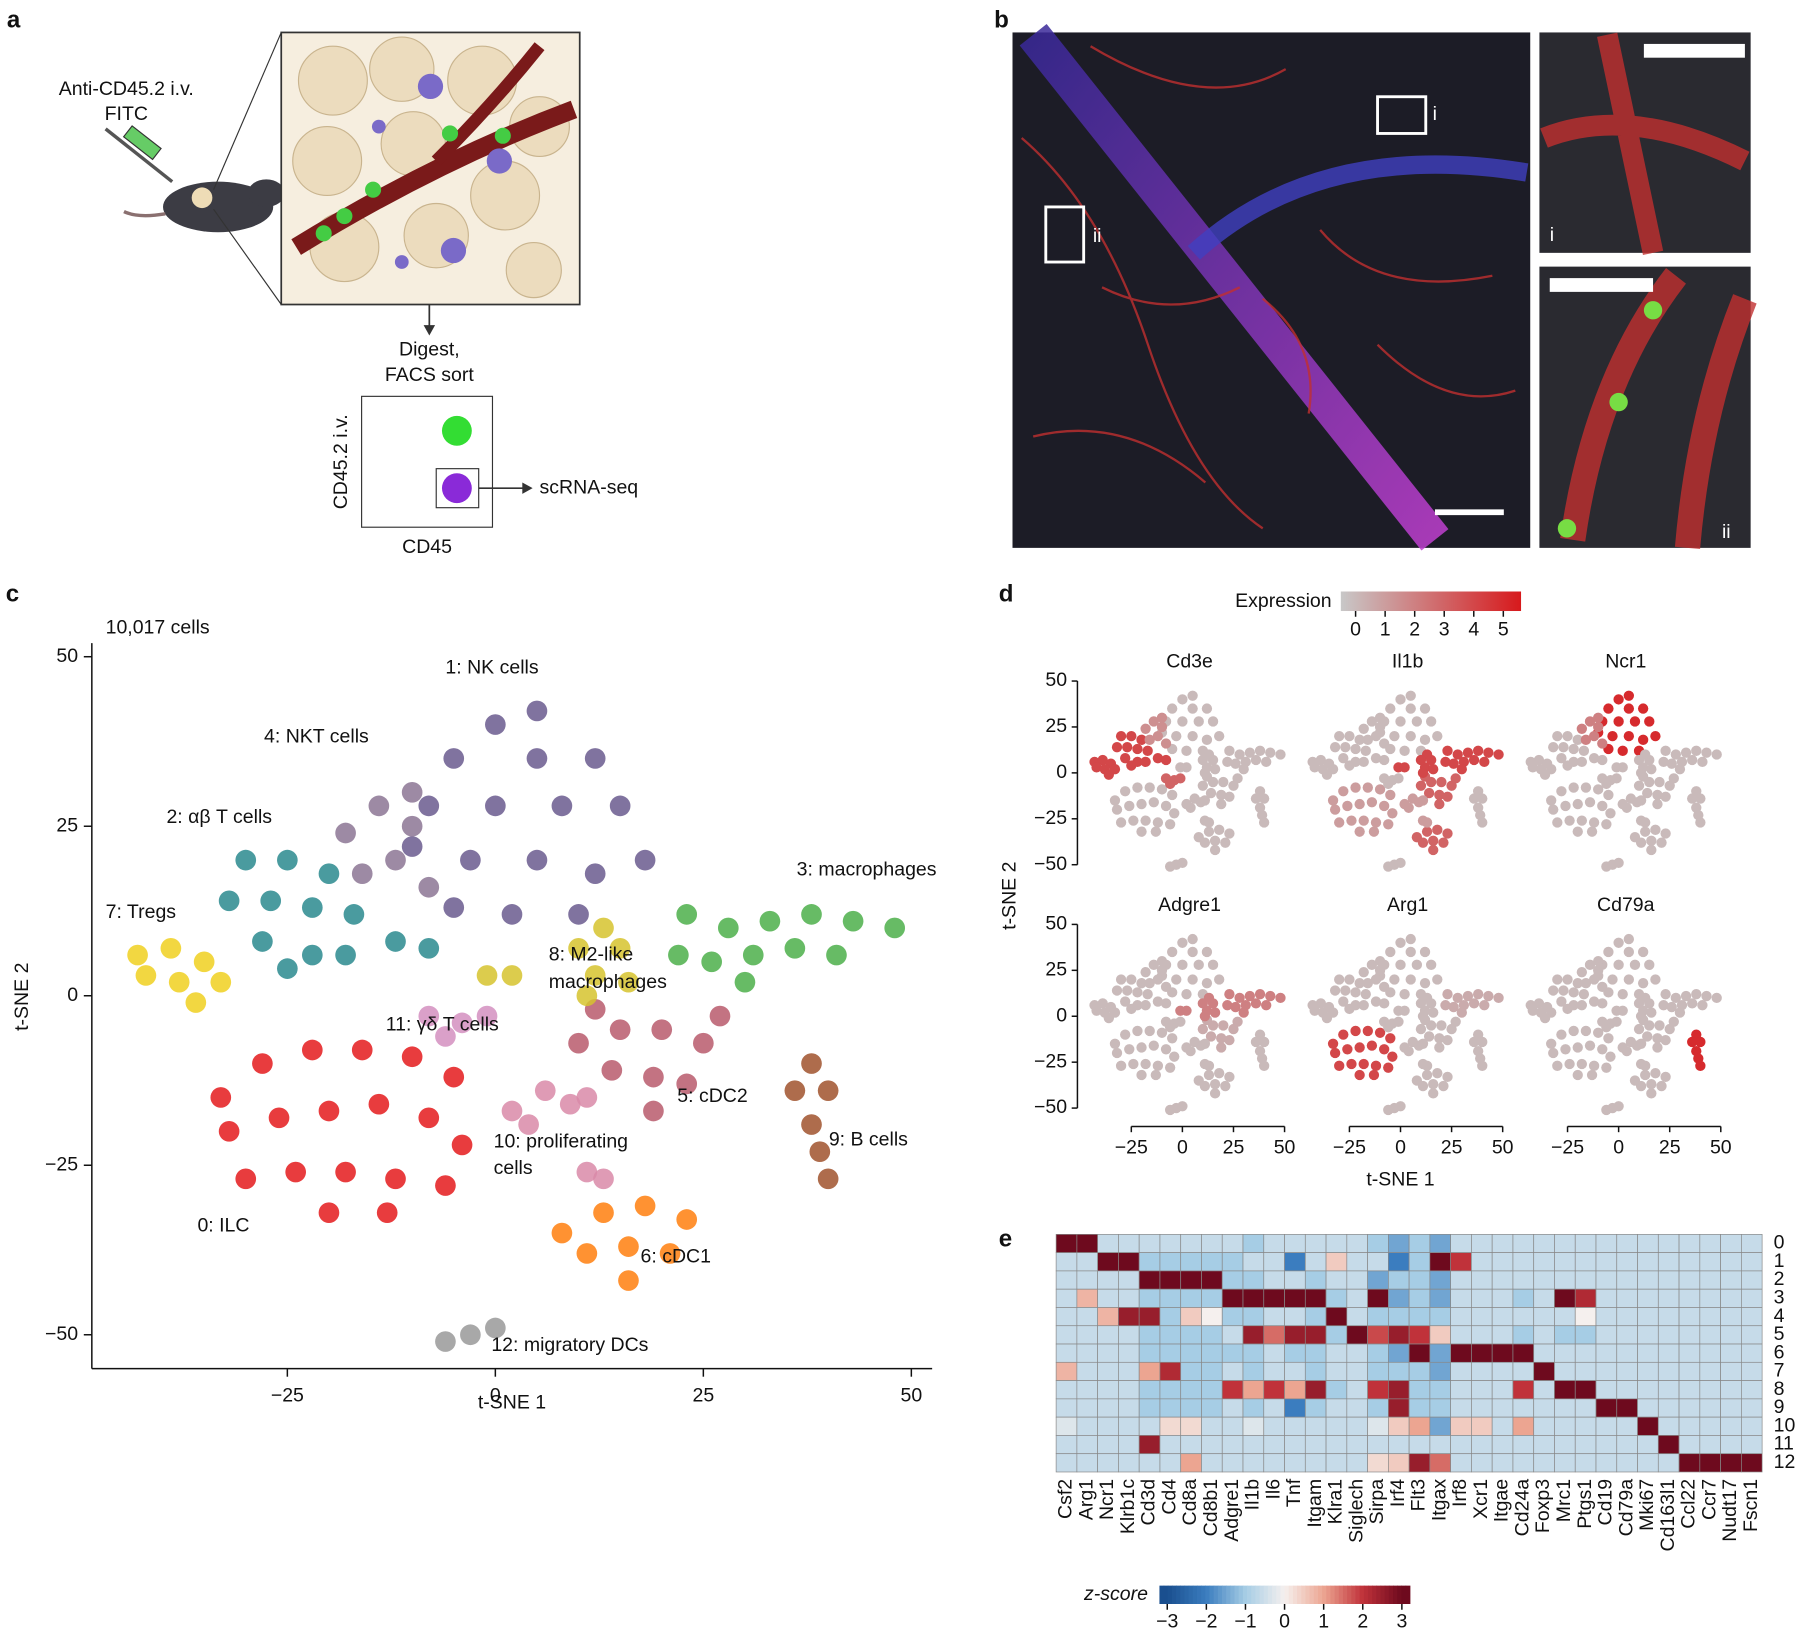 The width and height of the screenshot is (1800, 1633). I want to click on legend-title: Expression, so click(1283, 601).